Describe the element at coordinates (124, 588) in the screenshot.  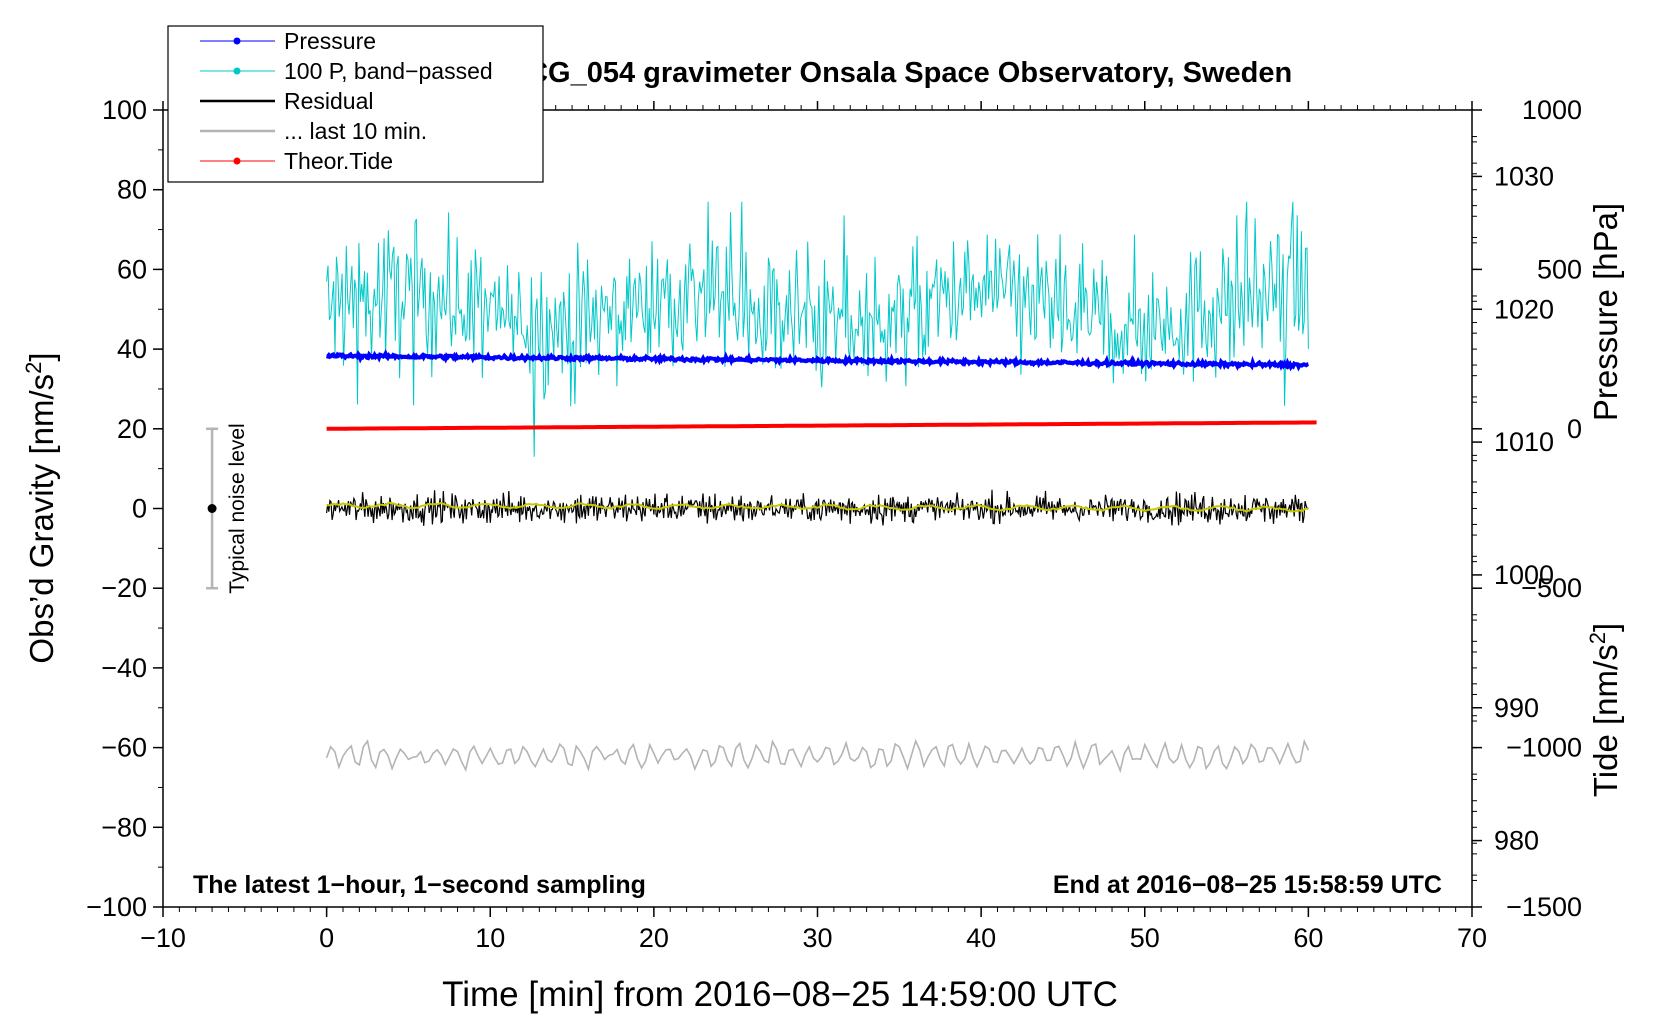
I see `y-tick-label: −20` at that location.